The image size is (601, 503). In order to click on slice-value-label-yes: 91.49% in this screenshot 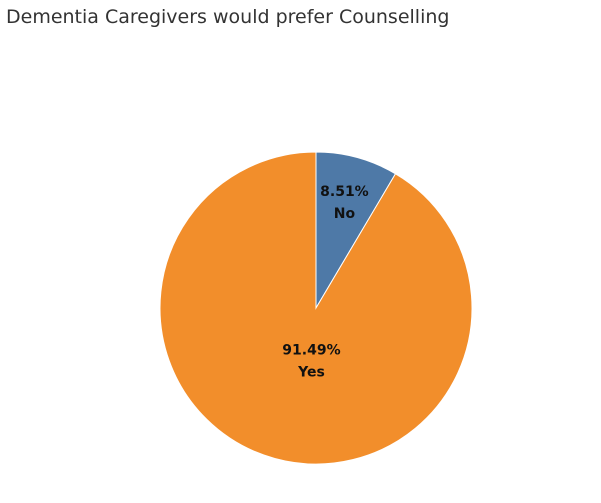, I will do `click(311, 351)`.